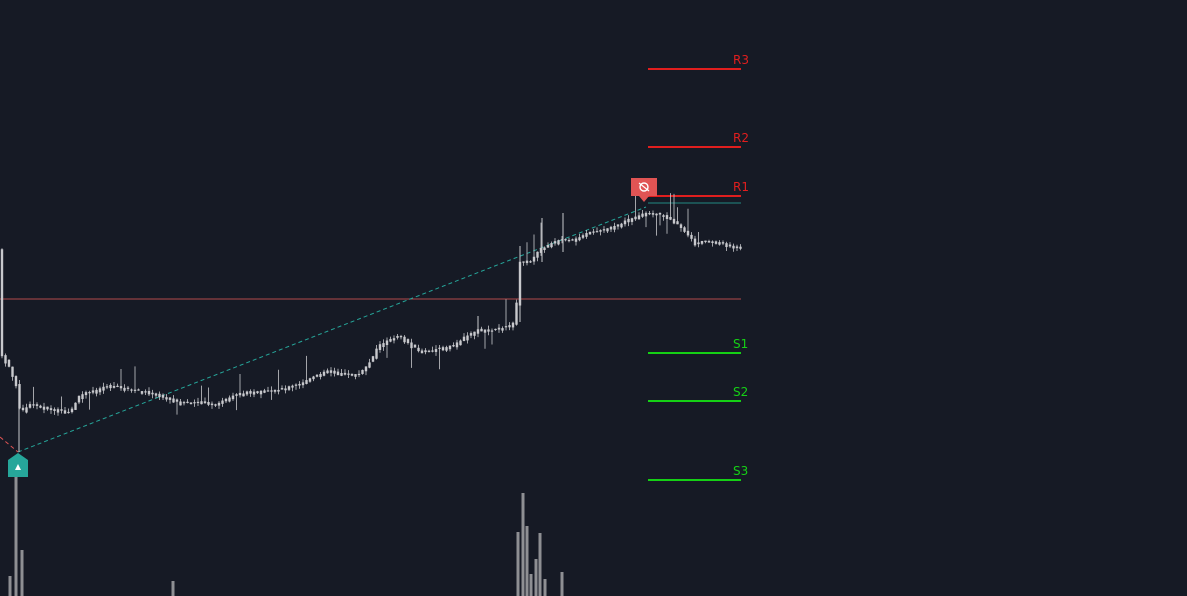 The image size is (1187, 596). I want to click on pivot-label-r2: R2, so click(741, 138).